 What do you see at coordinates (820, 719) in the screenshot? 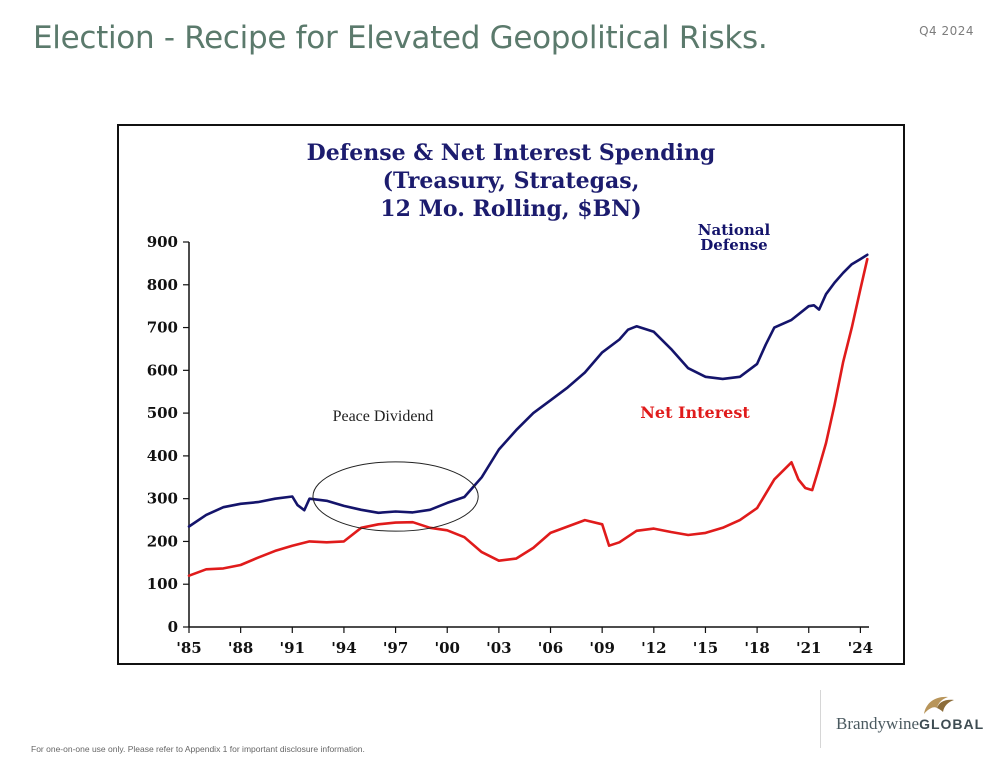
I see `brand-divider` at bounding box center [820, 719].